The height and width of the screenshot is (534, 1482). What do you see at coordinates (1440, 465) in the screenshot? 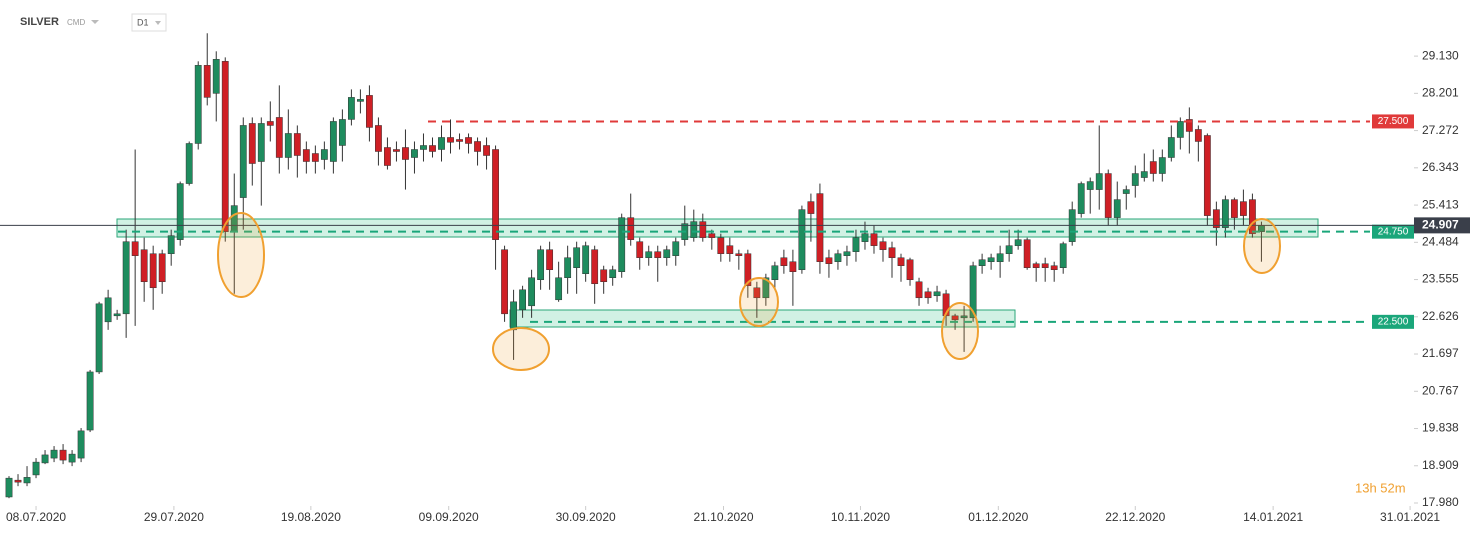
I see `y-tick-label: 18.909` at bounding box center [1440, 465].